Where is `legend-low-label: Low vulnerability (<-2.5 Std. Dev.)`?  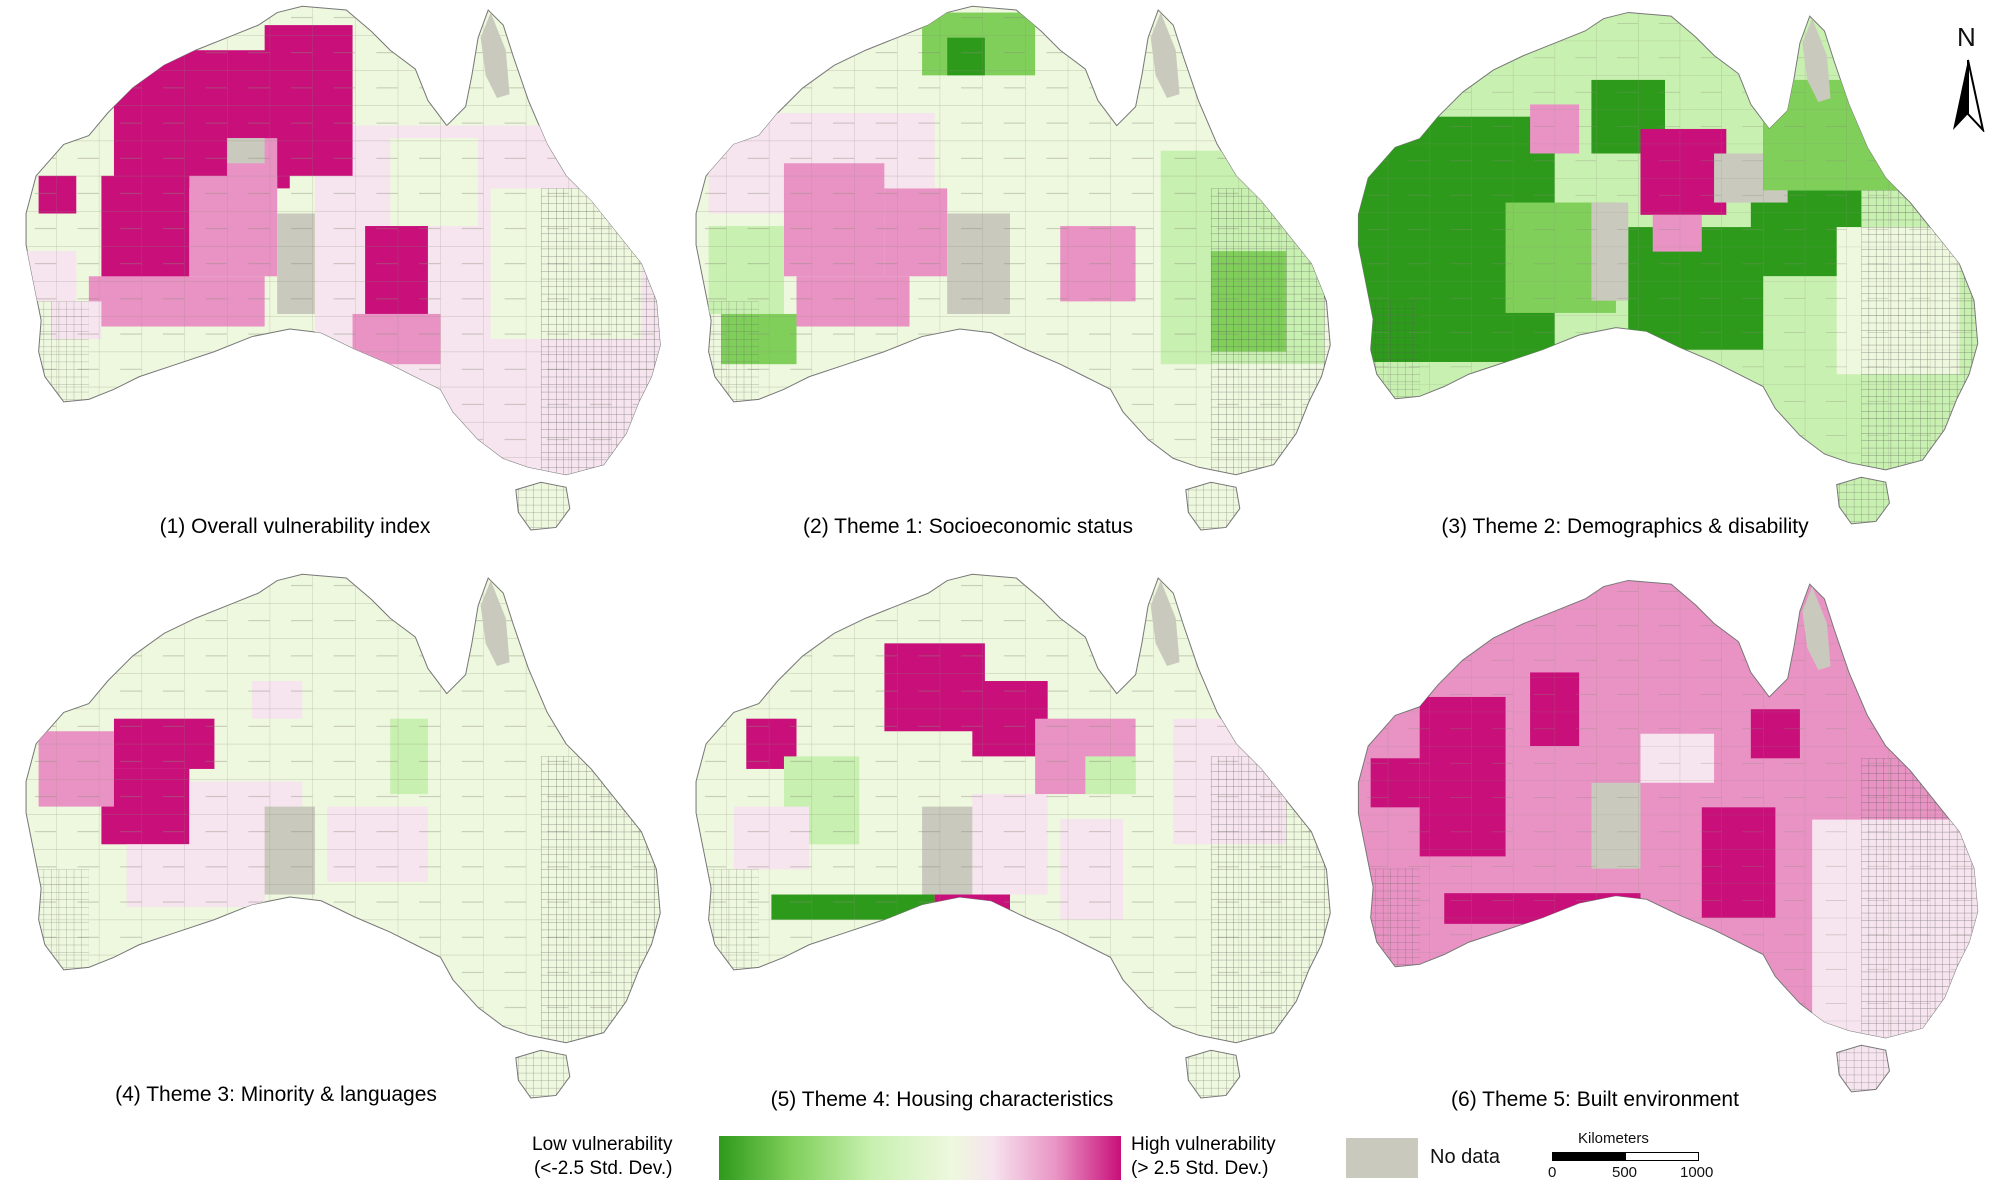
legend-low-label: Low vulnerability (<-2.5 Std. Dev.) is located at coordinates (602, 1156).